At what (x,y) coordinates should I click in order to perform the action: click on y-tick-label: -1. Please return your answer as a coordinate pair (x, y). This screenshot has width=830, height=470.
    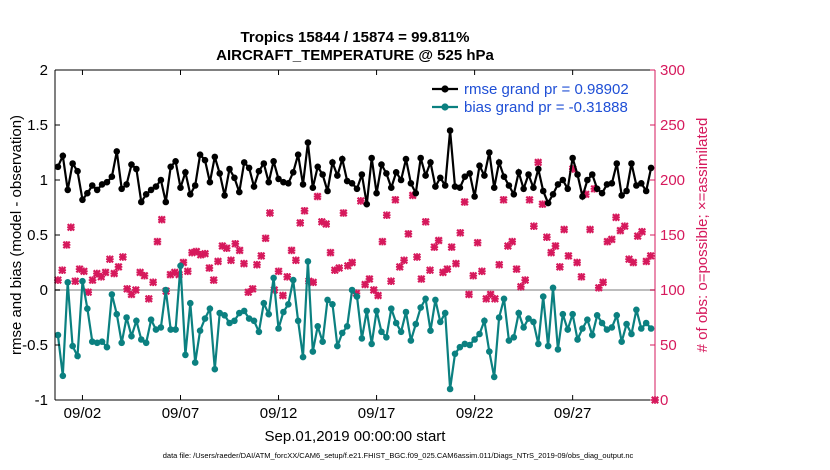
    Looking at the image, I should click on (41, 400).